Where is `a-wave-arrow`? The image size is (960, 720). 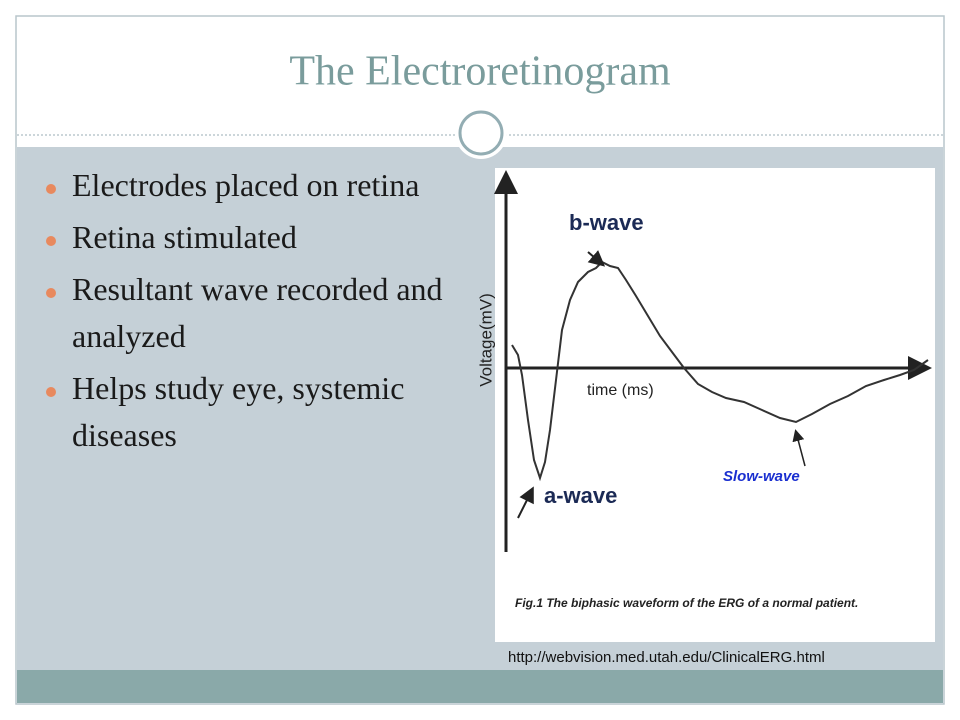
a-wave-arrow is located at coordinates (525, 502).